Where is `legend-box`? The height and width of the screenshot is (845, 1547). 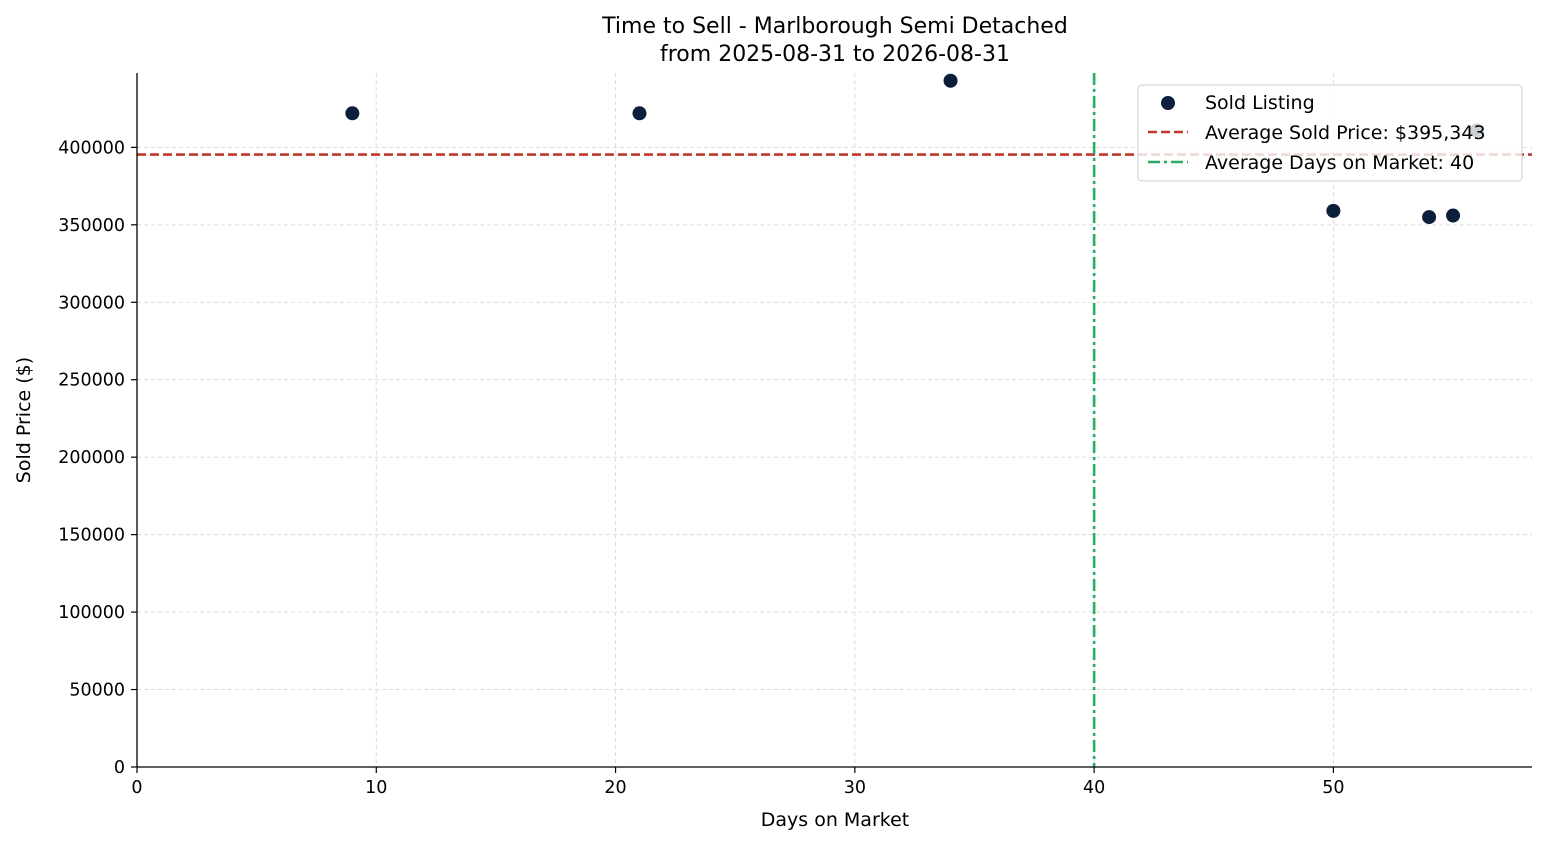 legend-box is located at coordinates (1330, 133).